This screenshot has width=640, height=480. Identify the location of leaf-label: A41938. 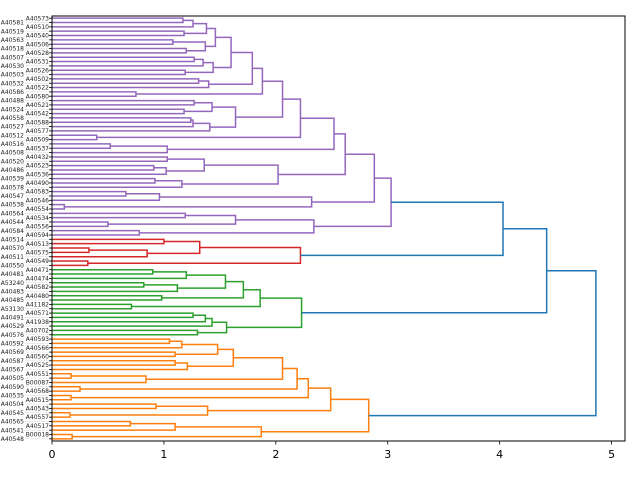
(37, 322).